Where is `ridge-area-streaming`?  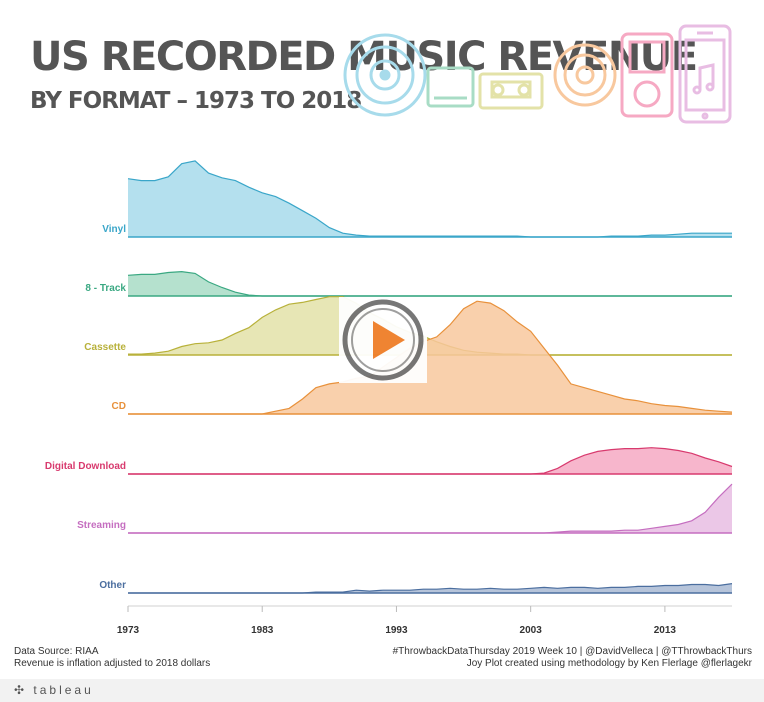 ridge-area-streaming is located at coordinates (430, 508).